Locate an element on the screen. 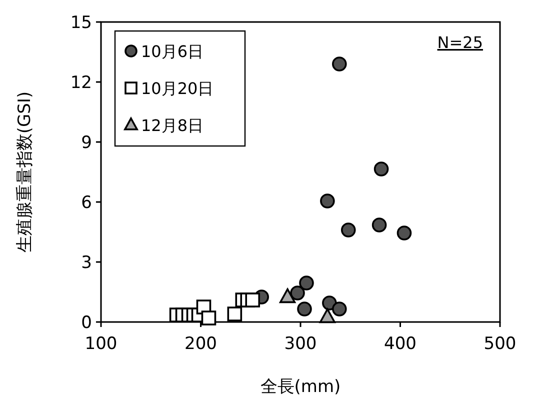 This screenshot has width=534, height=405. x-tick-label: 100 is located at coordinates (101, 344).